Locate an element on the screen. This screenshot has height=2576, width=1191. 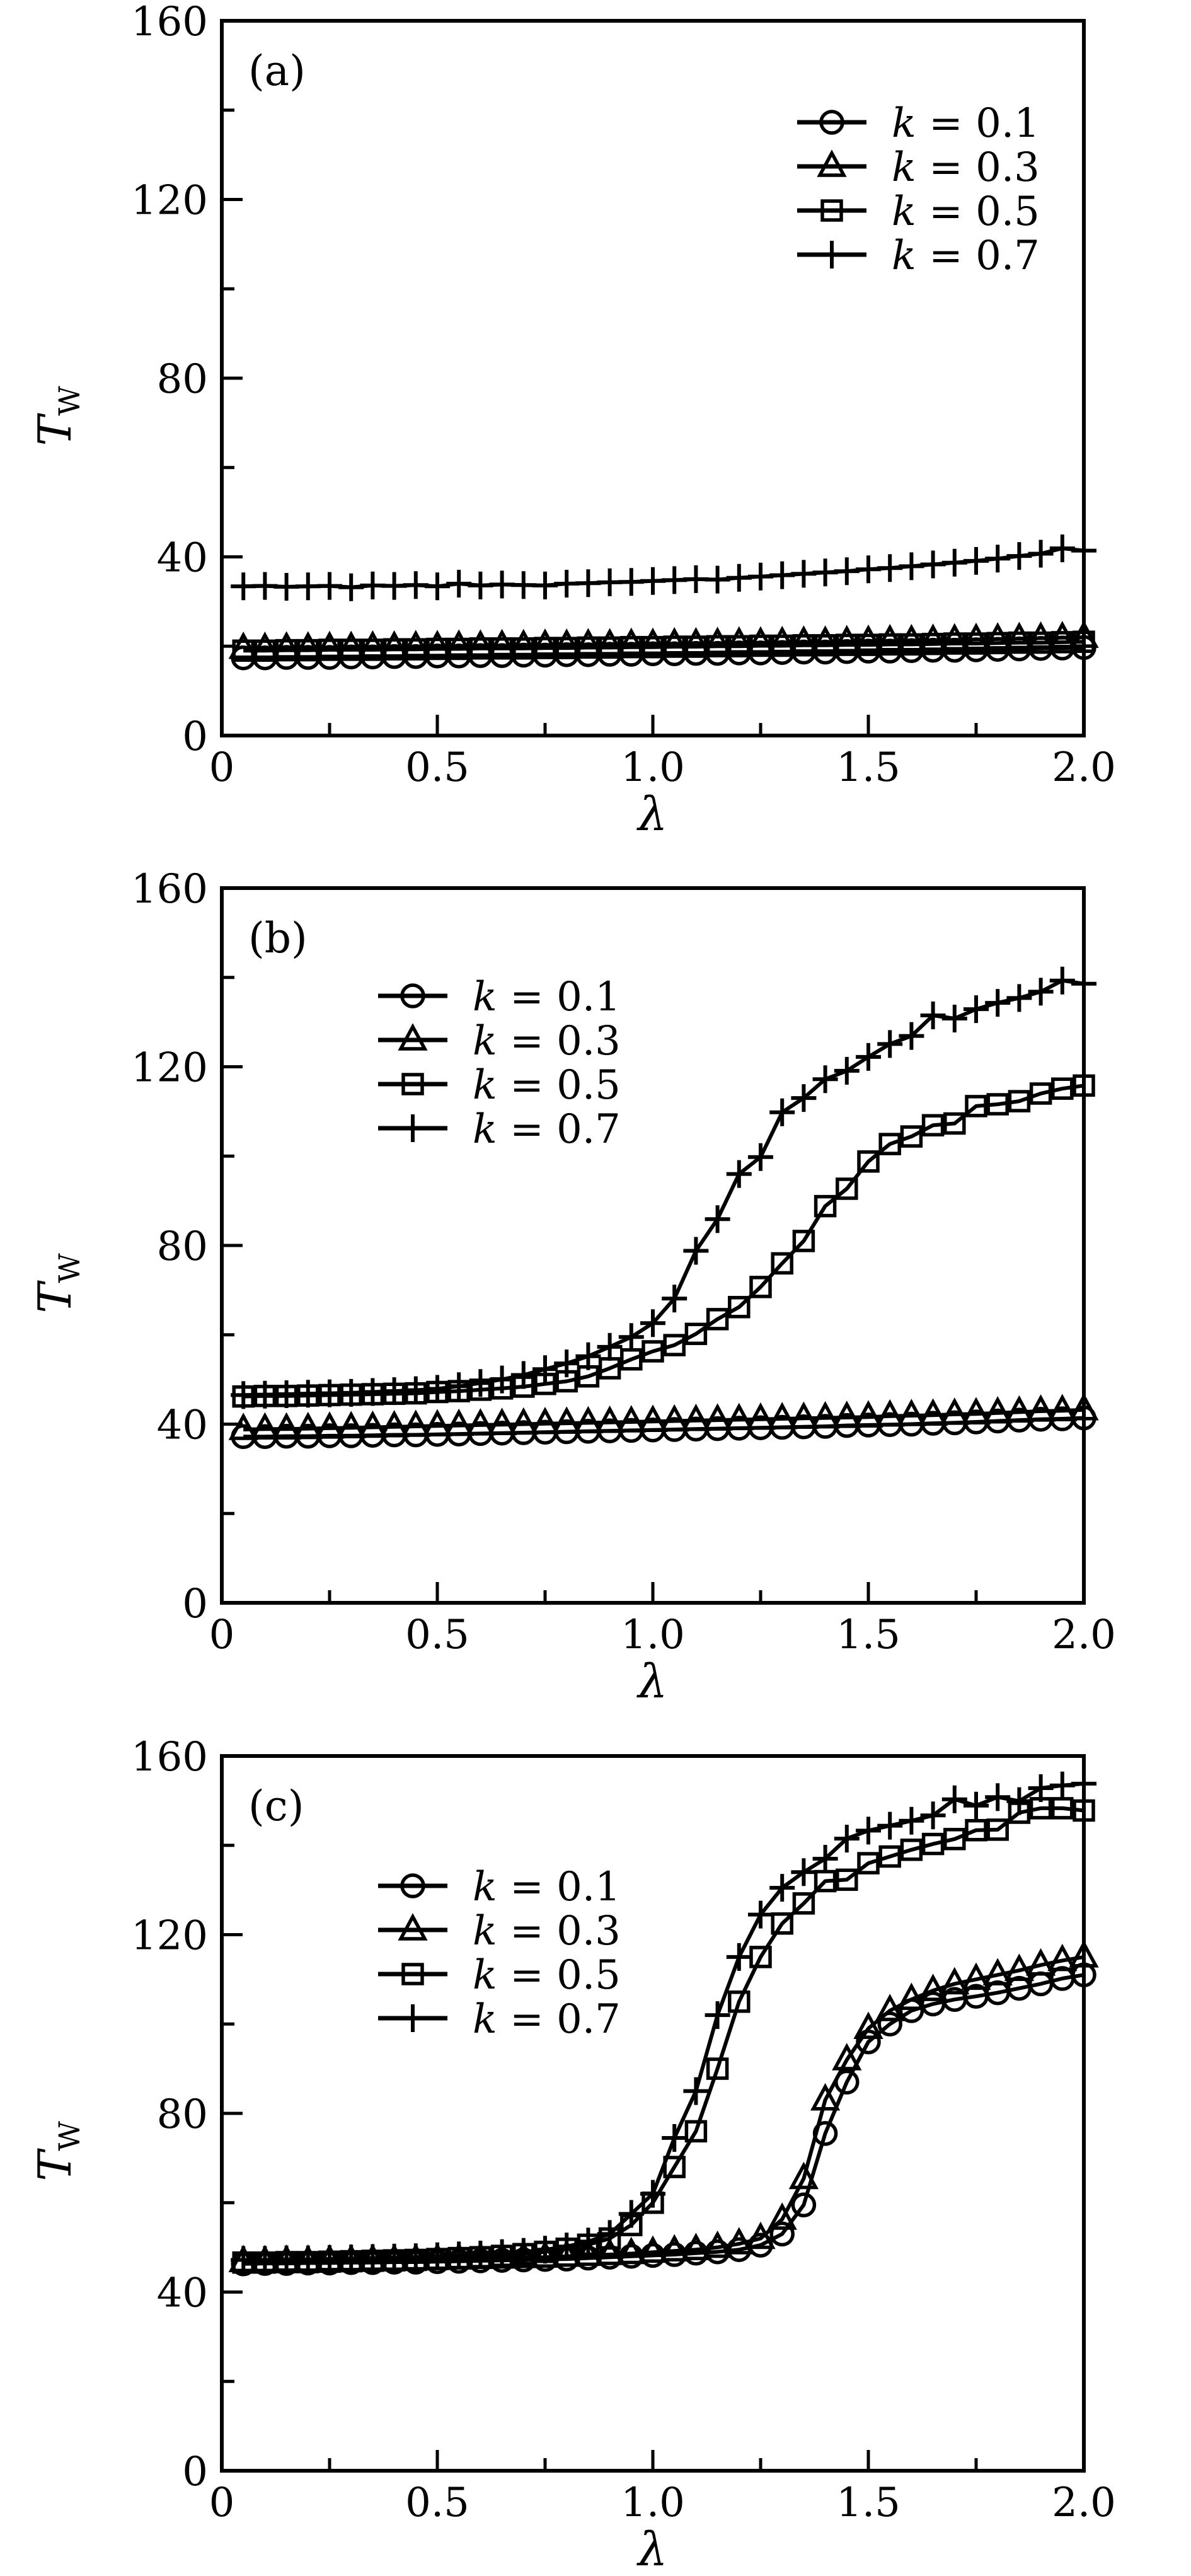
panel-label: (c) is located at coordinates (276, 1806).